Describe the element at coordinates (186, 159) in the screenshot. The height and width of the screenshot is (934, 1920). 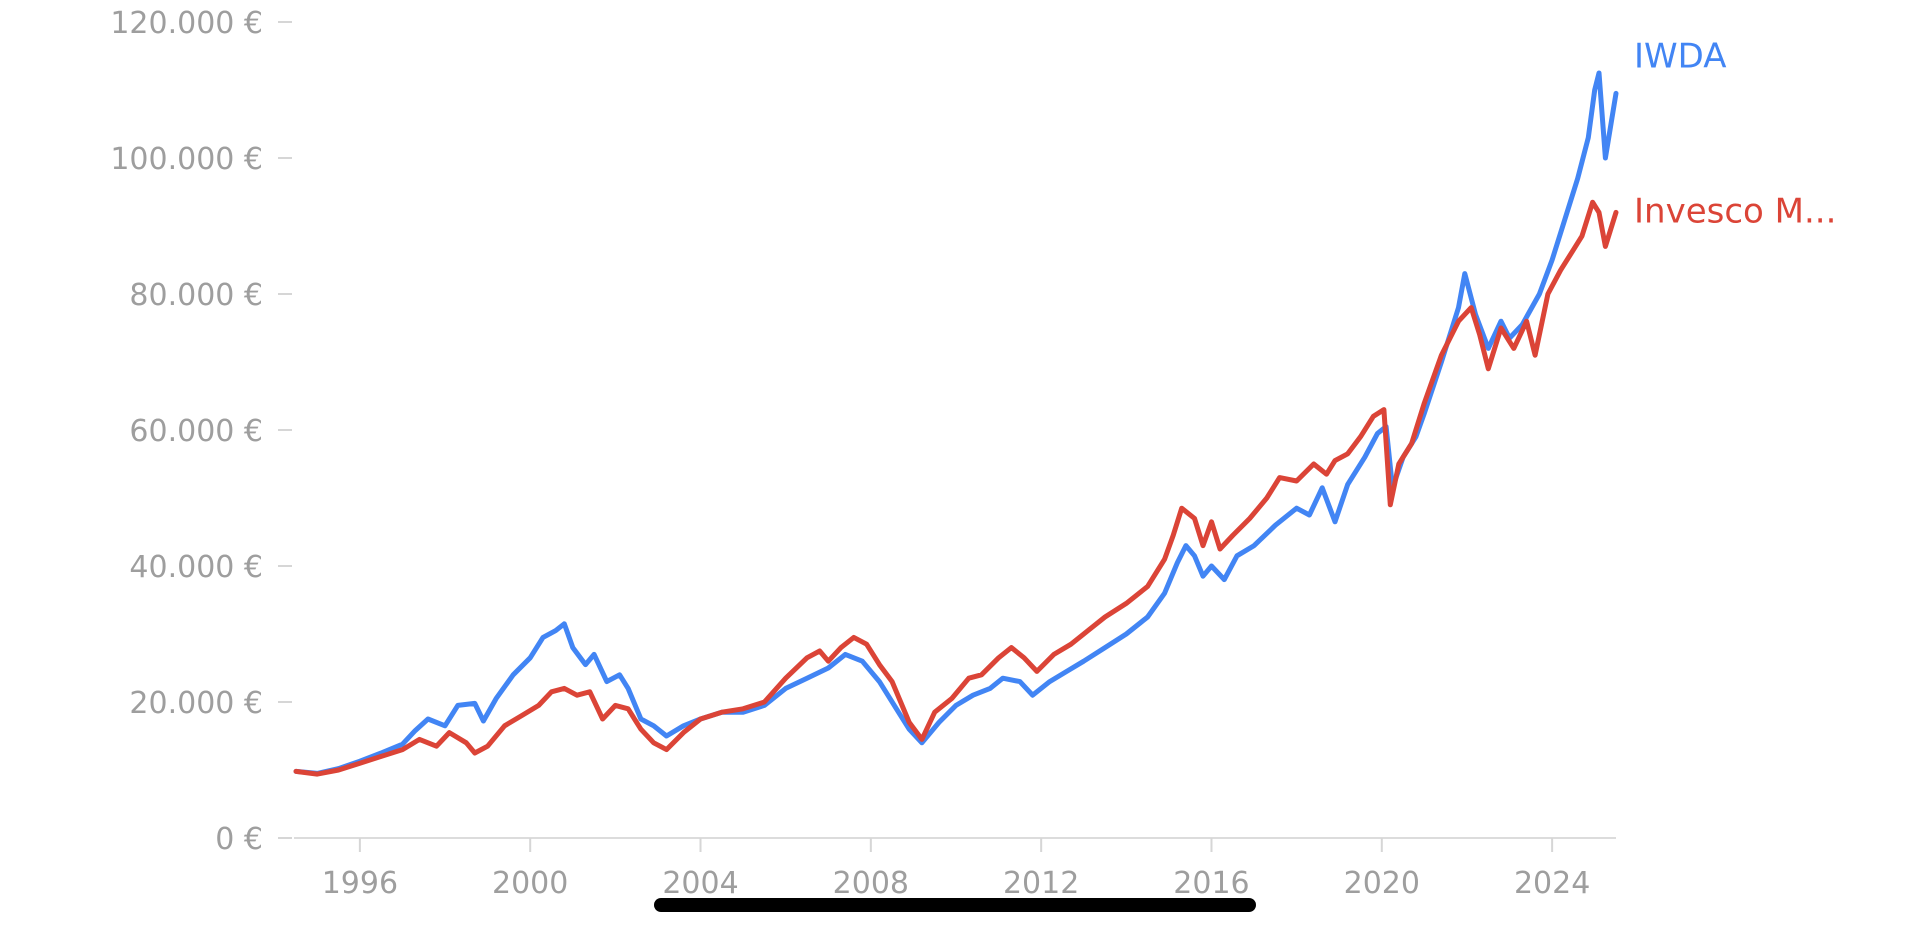
I see `y-tick-label: 100.000 €` at that location.